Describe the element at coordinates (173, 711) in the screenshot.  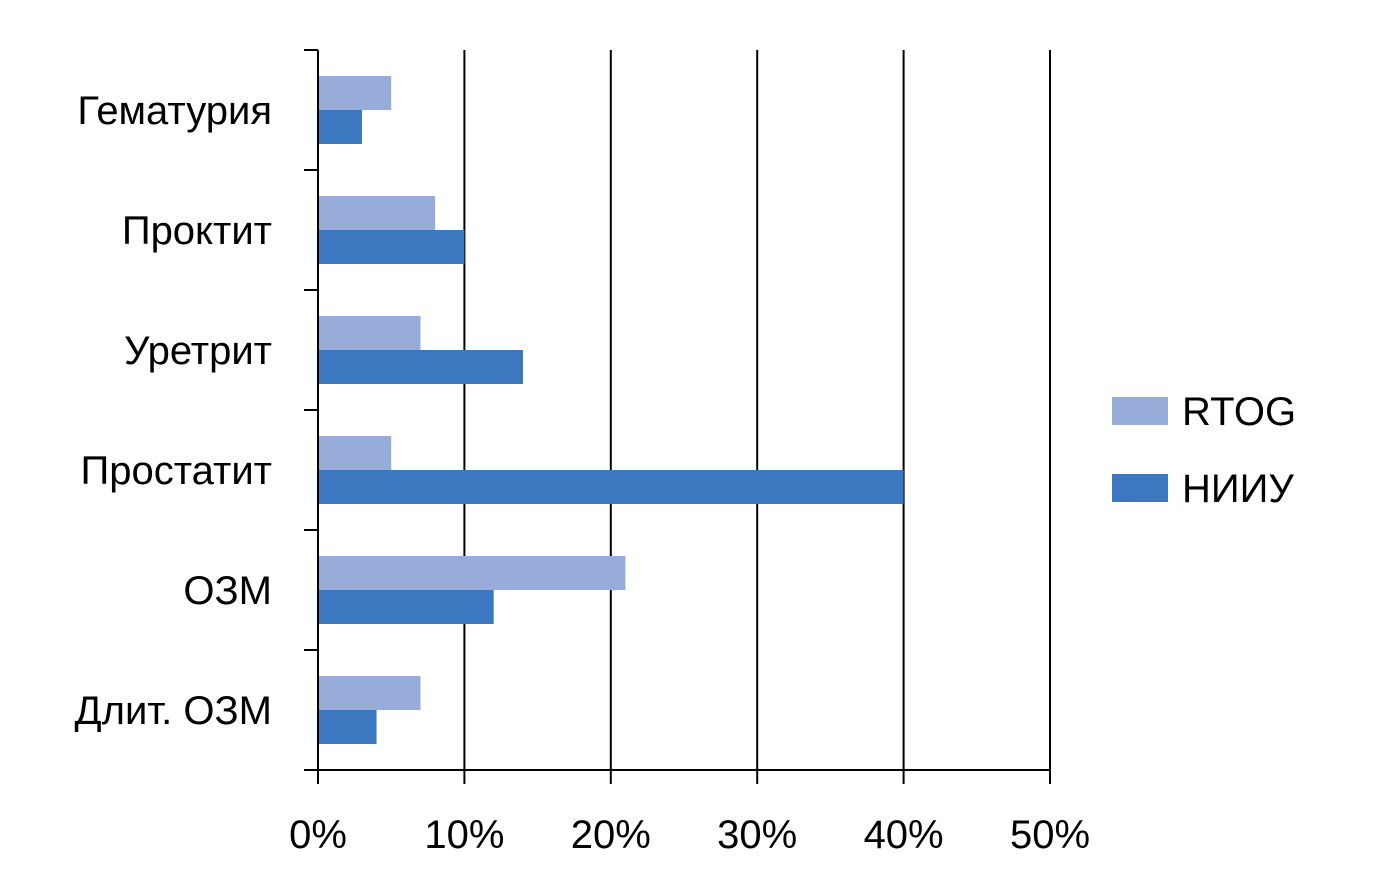
I see `category-label-длит-озм: Длит. ОЗМ` at that location.